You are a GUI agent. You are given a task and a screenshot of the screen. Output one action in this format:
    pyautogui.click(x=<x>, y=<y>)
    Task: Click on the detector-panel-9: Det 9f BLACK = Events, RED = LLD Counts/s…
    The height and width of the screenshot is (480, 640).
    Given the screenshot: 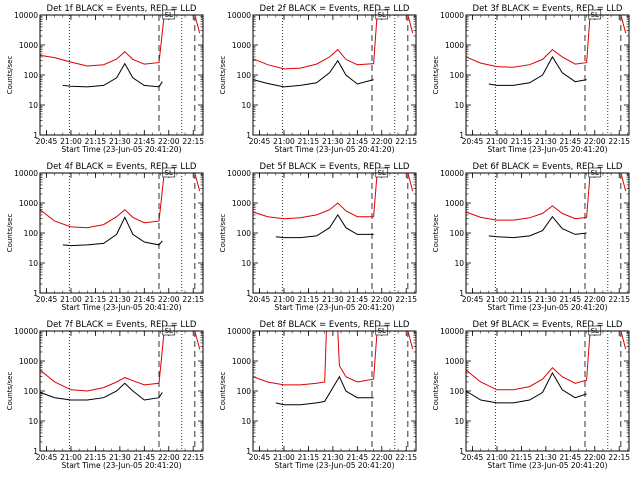 What is the action you would take?
    pyautogui.click(x=531, y=395)
    